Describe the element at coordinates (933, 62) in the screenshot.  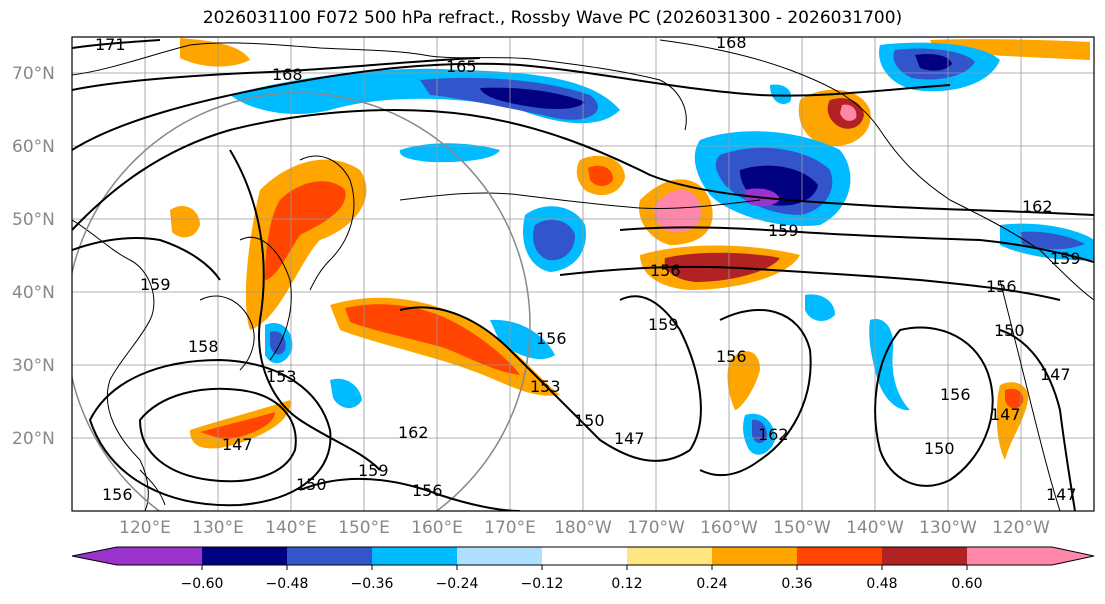
I see `negative-anomaly-arctic-east-deep` at that location.